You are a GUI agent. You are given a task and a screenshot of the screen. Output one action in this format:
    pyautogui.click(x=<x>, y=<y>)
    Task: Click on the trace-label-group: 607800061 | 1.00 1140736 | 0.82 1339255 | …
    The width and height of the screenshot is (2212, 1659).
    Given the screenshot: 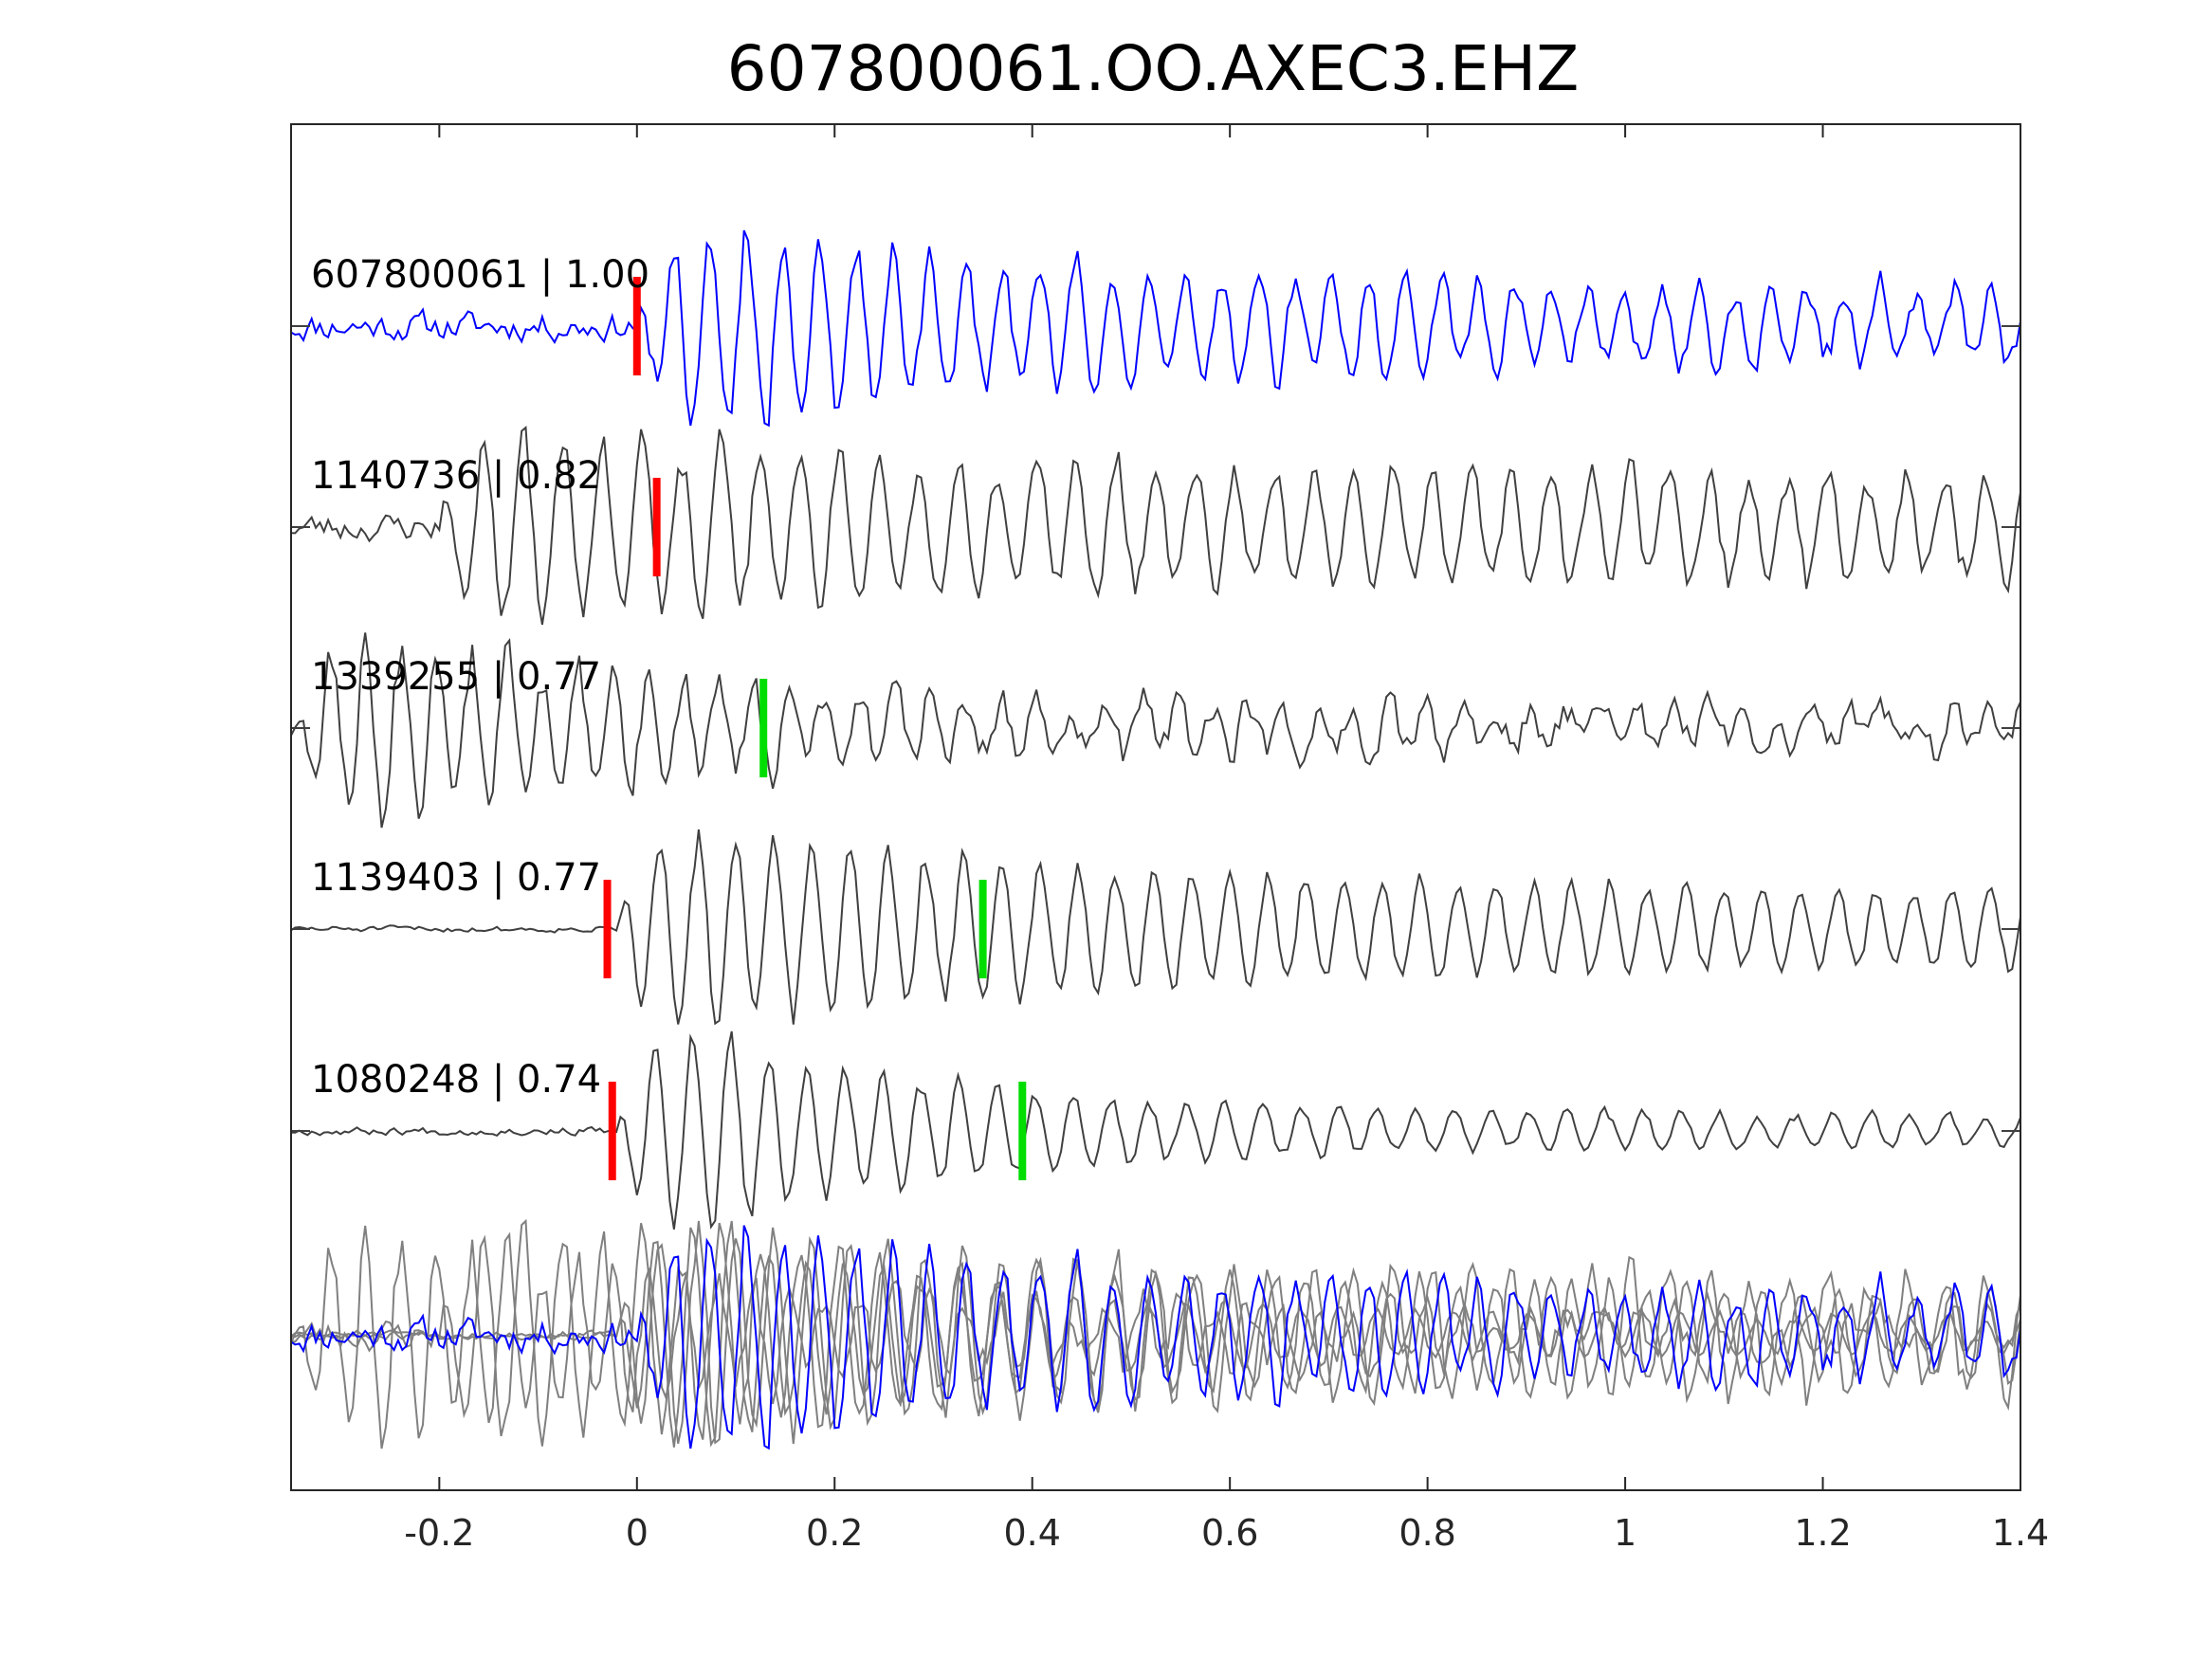 What is the action you would take?
    pyautogui.click(x=480, y=677)
    